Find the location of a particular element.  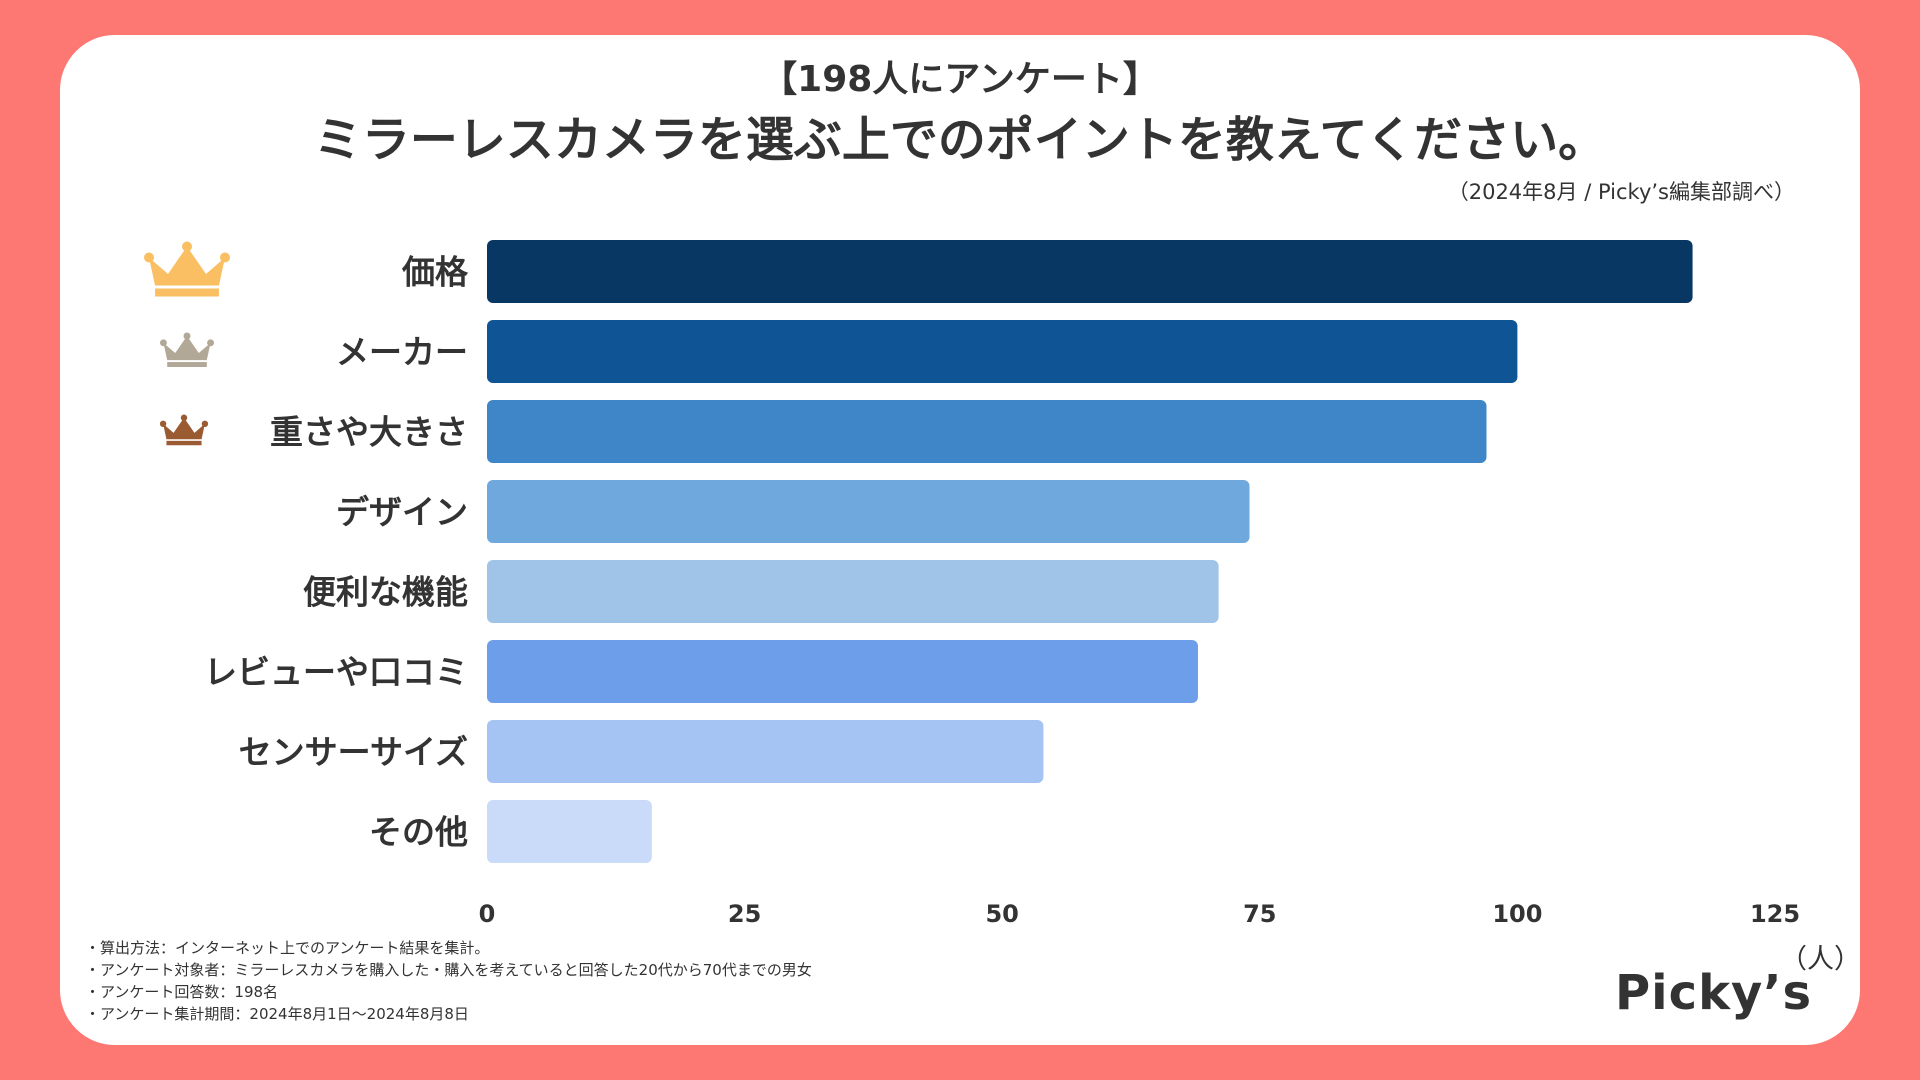

bronze-crown-icon is located at coordinates (184, 430).